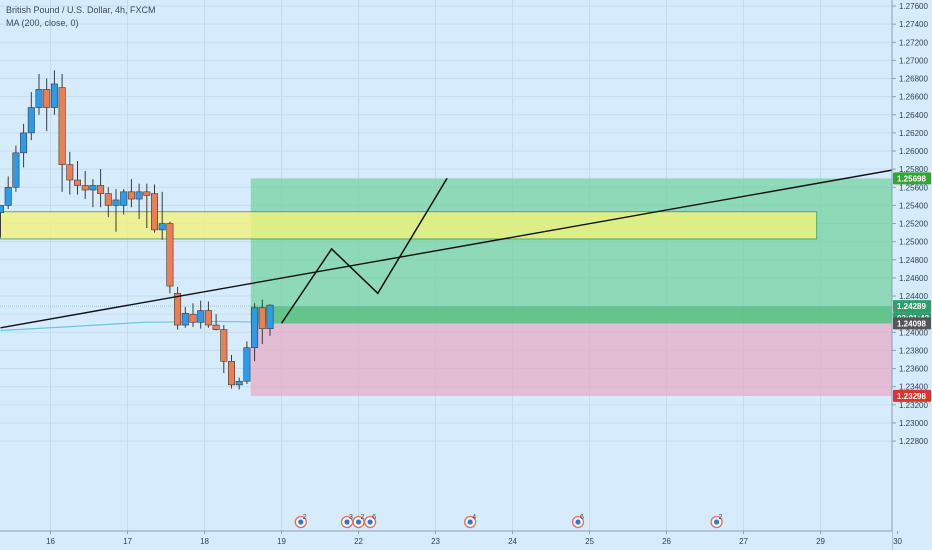 Image resolution: width=932 pixels, height=550 pixels. What do you see at coordinates (820, 541) in the screenshot?
I see `x-tick-label: 29` at bounding box center [820, 541].